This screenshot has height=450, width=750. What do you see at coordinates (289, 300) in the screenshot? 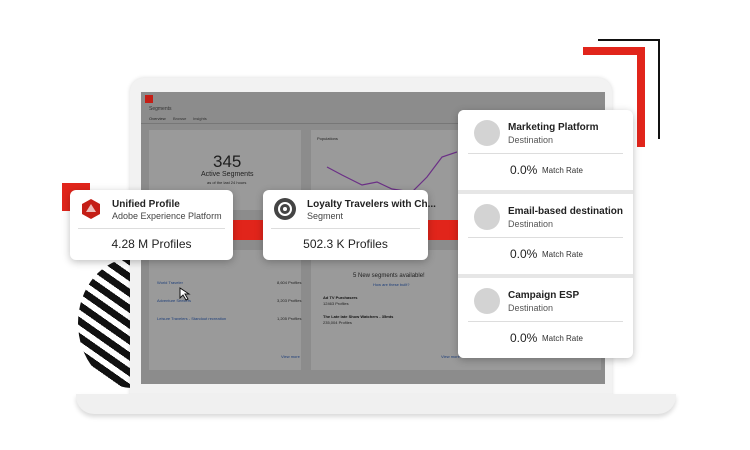
I see `segment-profiles: 3,203 Profiles` at bounding box center [289, 300].